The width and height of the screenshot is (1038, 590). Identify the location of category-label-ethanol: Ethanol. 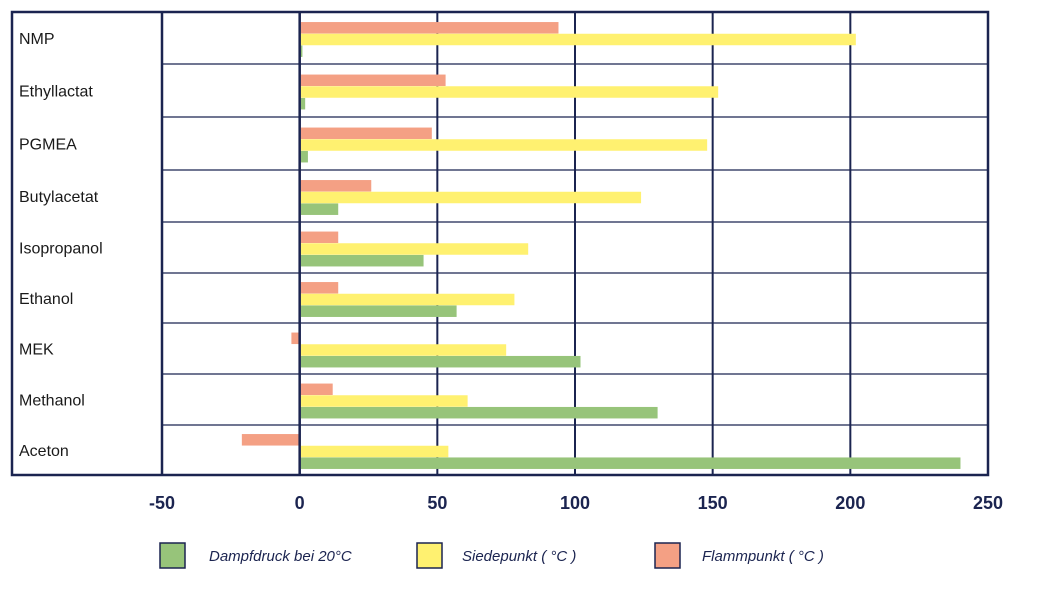
(46, 299).